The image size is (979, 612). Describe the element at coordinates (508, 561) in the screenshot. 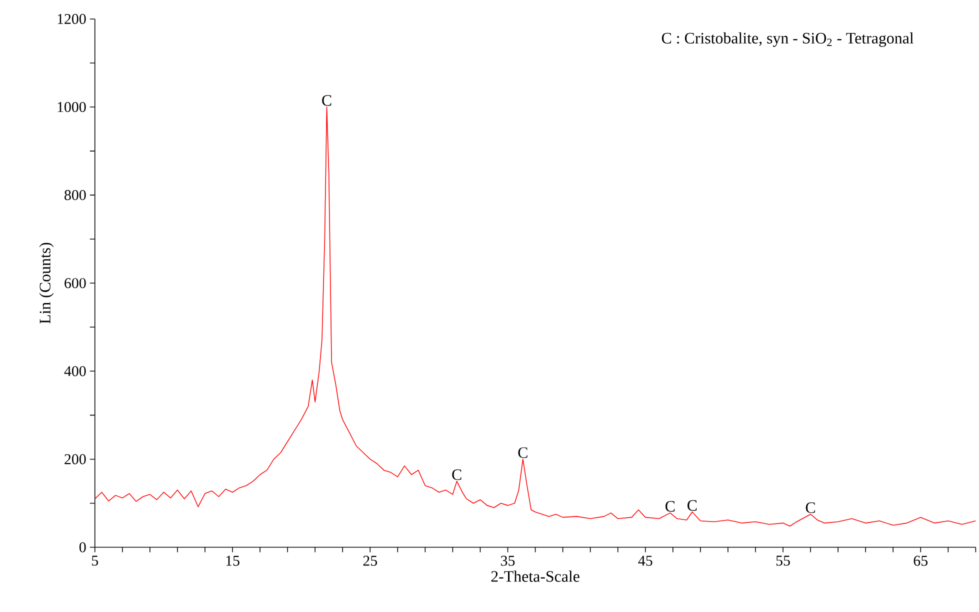

I see `x-tick-label: 35` at that location.